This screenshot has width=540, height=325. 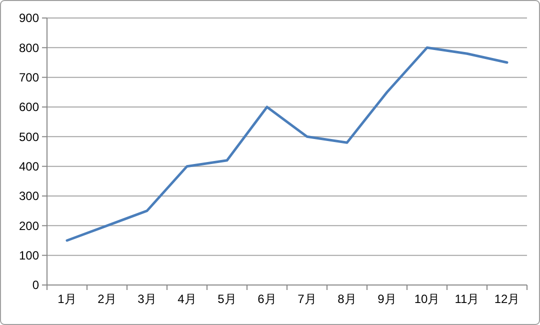 What do you see at coordinates (187, 299) in the screenshot?
I see `x-tick-label: 4月` at bounding box center [187, 299].